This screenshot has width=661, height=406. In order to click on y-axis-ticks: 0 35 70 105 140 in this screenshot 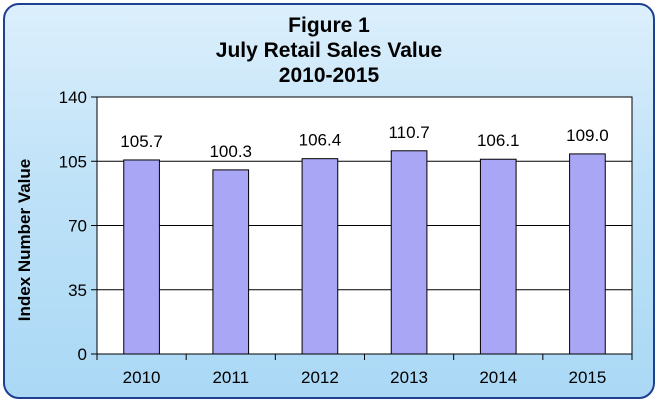, I will do `click(78, 226)`.